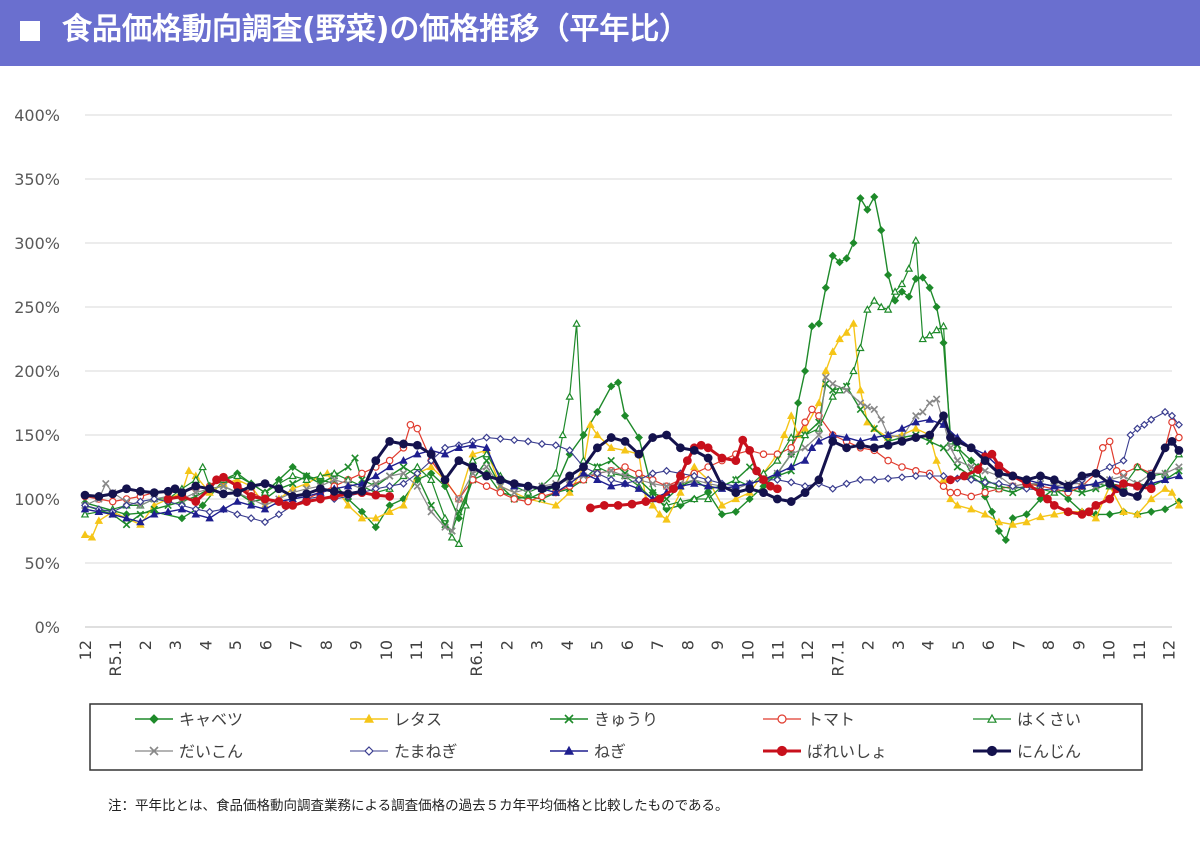  What do you see at coordinates (42, 563) in the screenshot?
I see `y-tick-label: 50%` at bounding box center [42, 563].